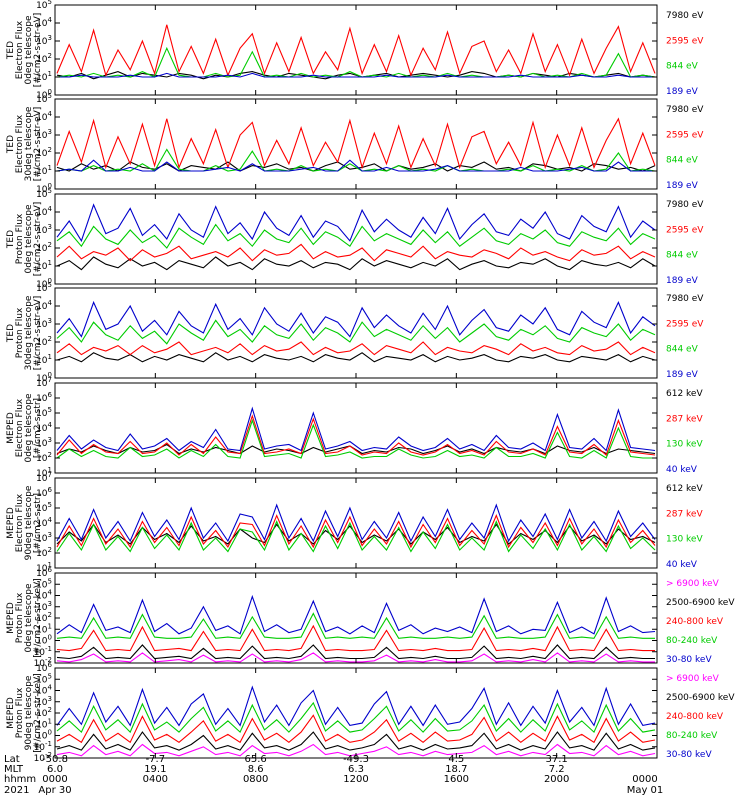 Image resolution: width=750 pixels, height=800 pixels. What do you see at coordinates (43, 651) in the screenshot?
I see `y-tick-label: 10⁻¹` at bounding box center [43, 651].